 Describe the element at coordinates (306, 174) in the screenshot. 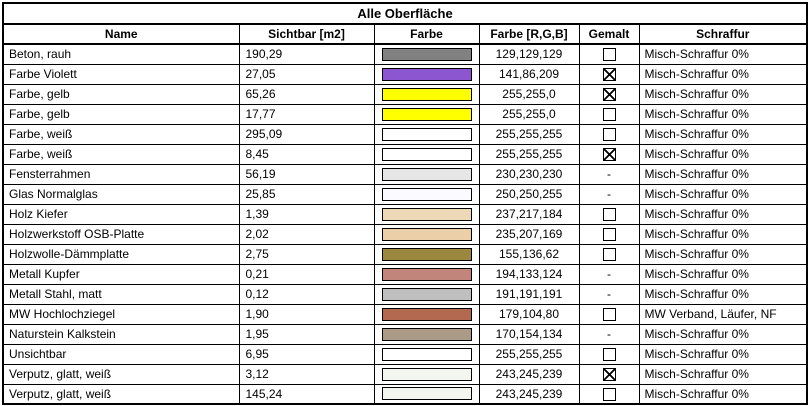

I see `visible-area: 56,19` at that location.